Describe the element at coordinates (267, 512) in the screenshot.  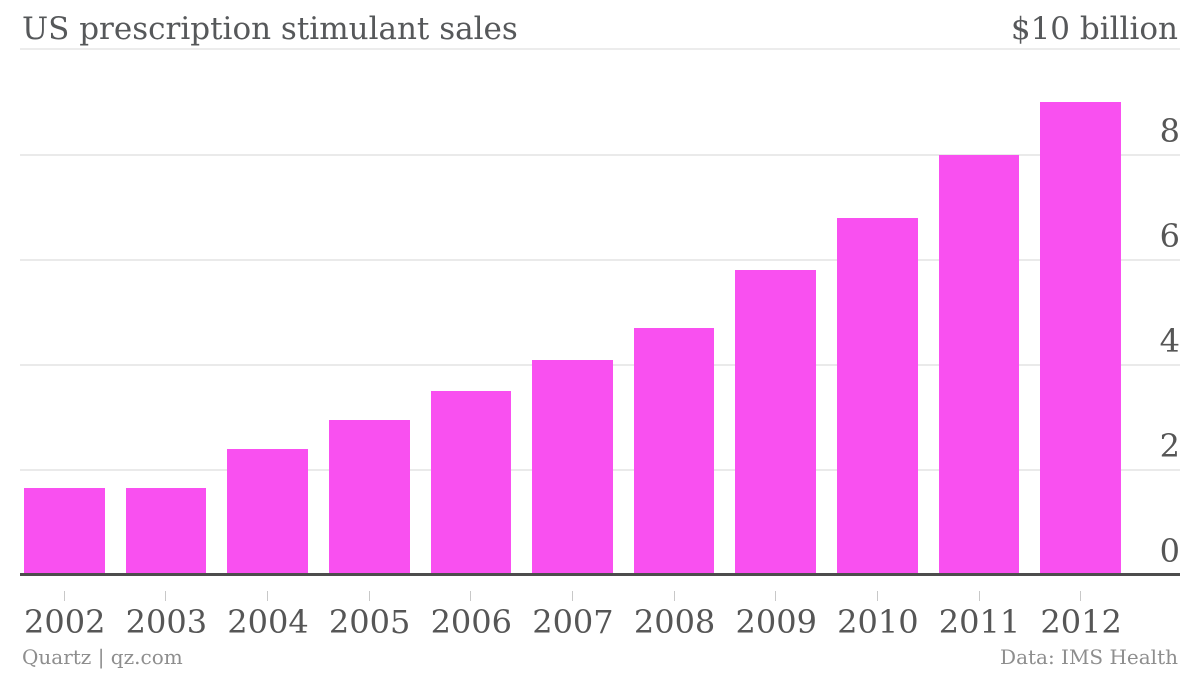
I see `bar-2004` at that location.